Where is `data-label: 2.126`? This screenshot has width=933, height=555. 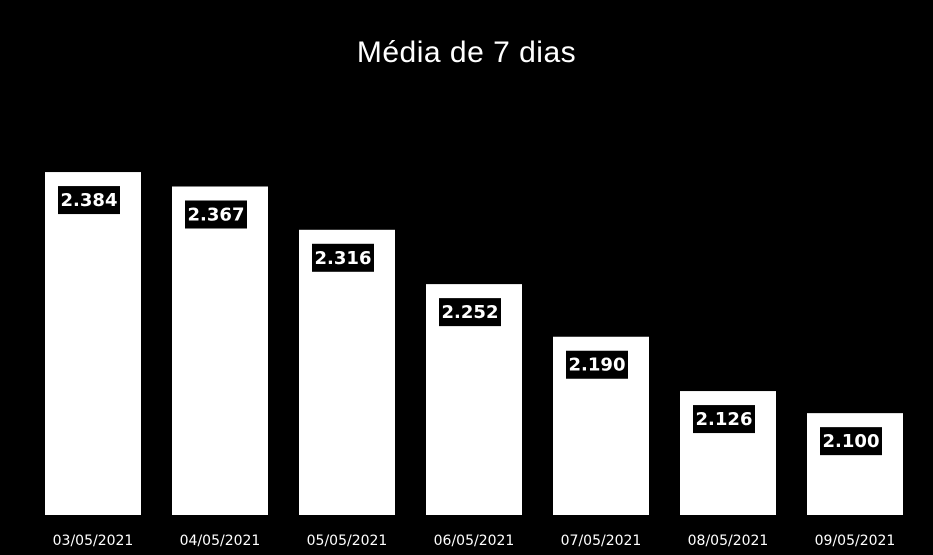 data-label: 2.126 is located at coordinates (724, 419).